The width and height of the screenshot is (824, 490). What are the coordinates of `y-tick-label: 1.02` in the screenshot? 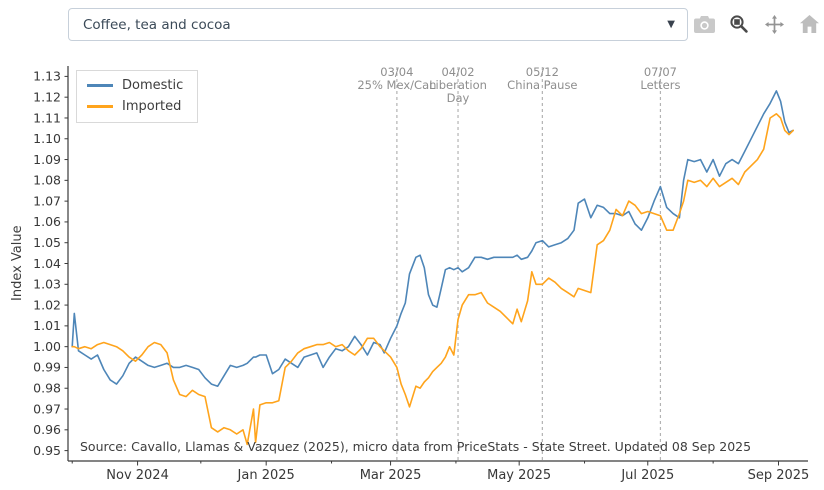 It's located at (47, 304).